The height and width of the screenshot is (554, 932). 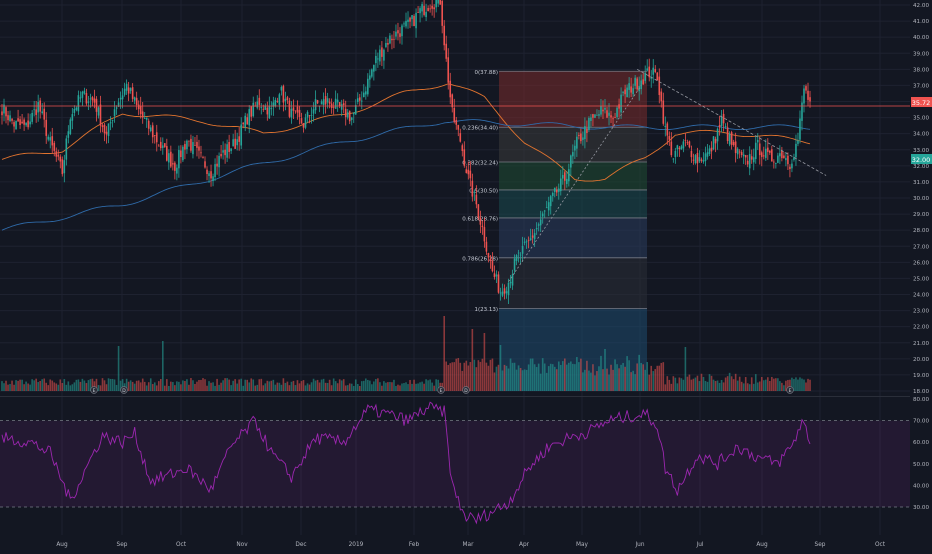 What do you see at coordinates (486, 310) in the screenshot?
I see `fib-level-label: 1(23.13)` at bounding box center [486, 310].